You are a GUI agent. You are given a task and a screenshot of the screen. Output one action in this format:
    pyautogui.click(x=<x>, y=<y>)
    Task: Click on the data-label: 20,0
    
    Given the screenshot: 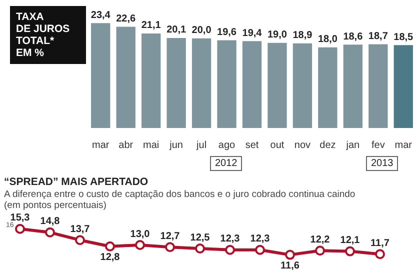 What is the action you would take?
    pyautogui.click(x=202, y=30)
    